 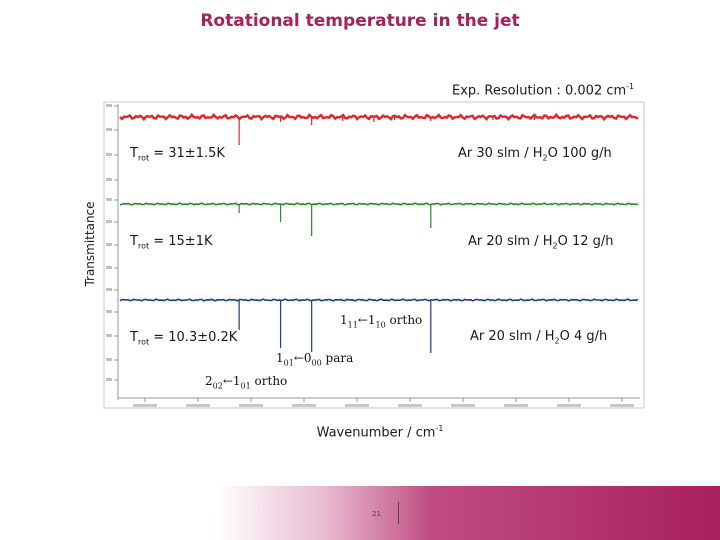 I want to click on page-divider, so click(x=398, y=513).